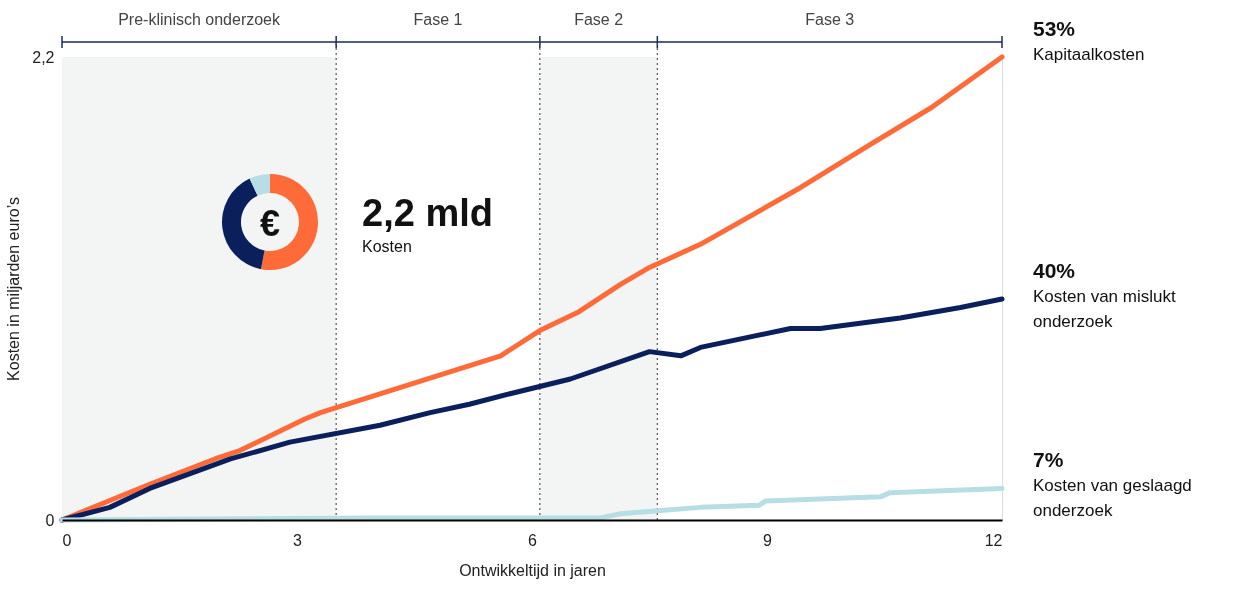 The image size is (1256, 589). Describe the element at coordinates (1048, 460) in the screenshot. I see `text: 7%` at that location.